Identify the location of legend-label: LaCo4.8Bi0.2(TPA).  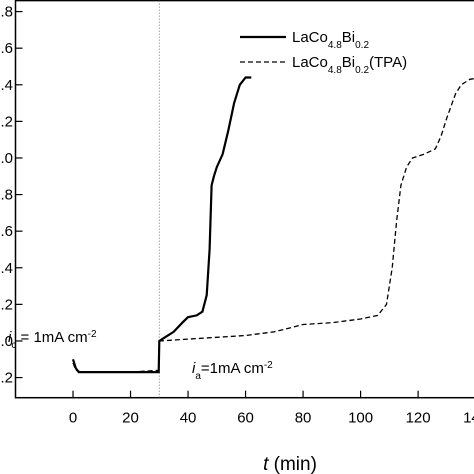
(349, 65).